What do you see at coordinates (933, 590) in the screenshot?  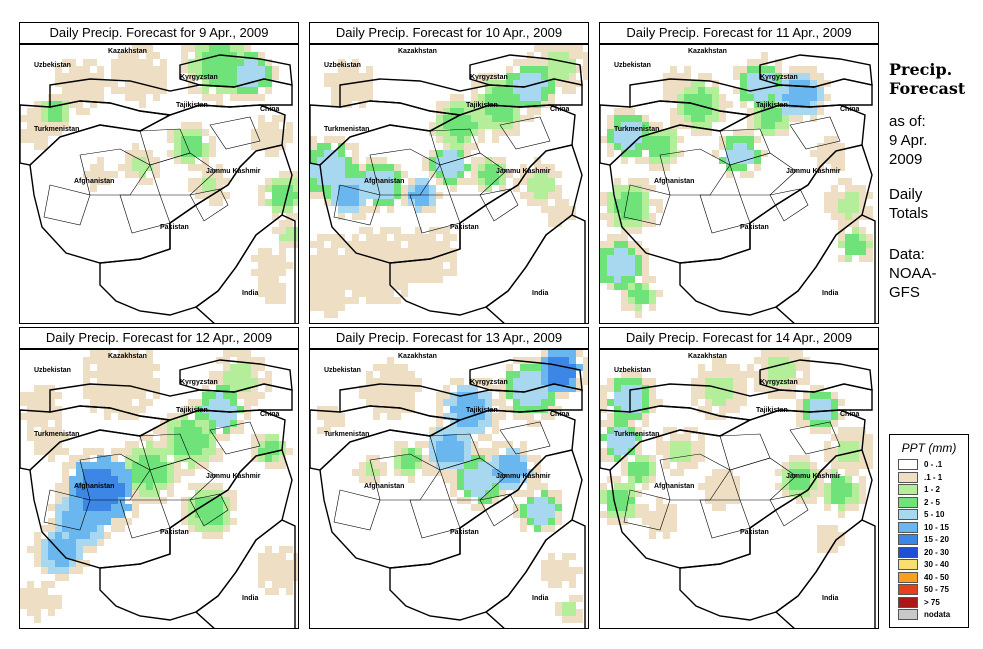 I see `legend-item: 50 - 75` at bounding box center [933, 590].